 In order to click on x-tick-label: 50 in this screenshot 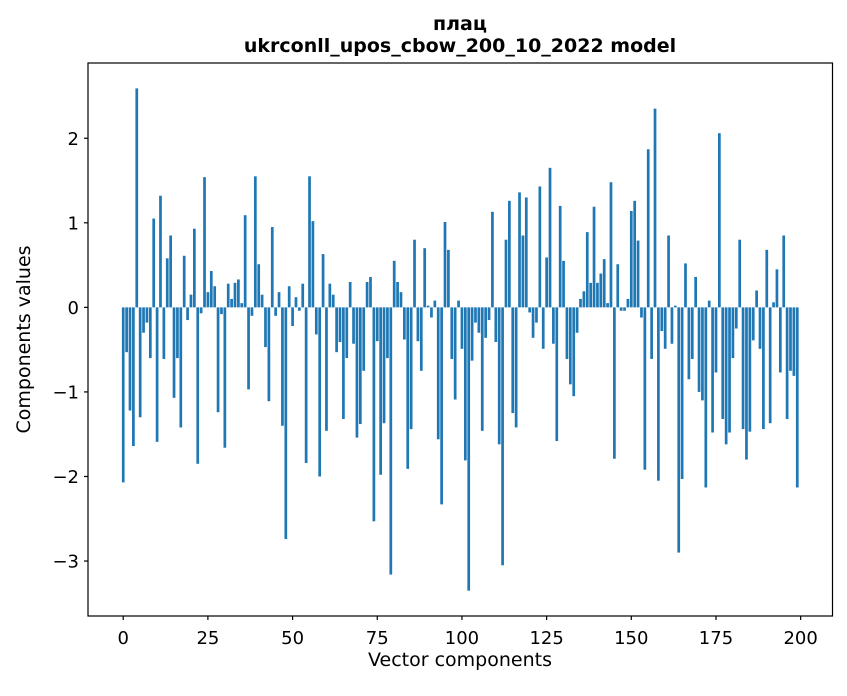, I will do `click(292, 638)`.